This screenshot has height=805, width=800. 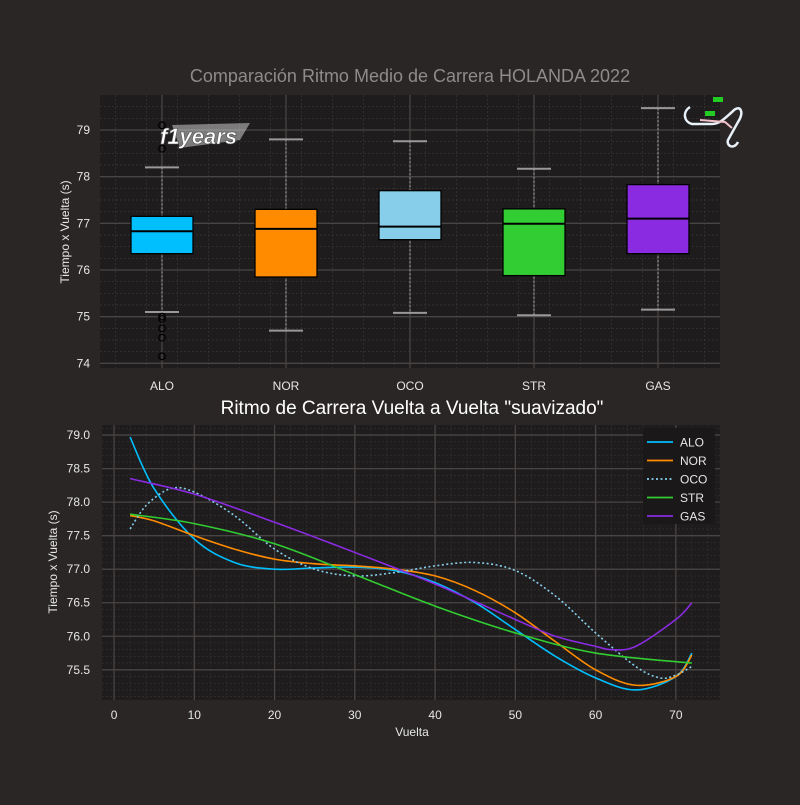 I want to click on x-tick-label: 60, so click(x=596, y=715).